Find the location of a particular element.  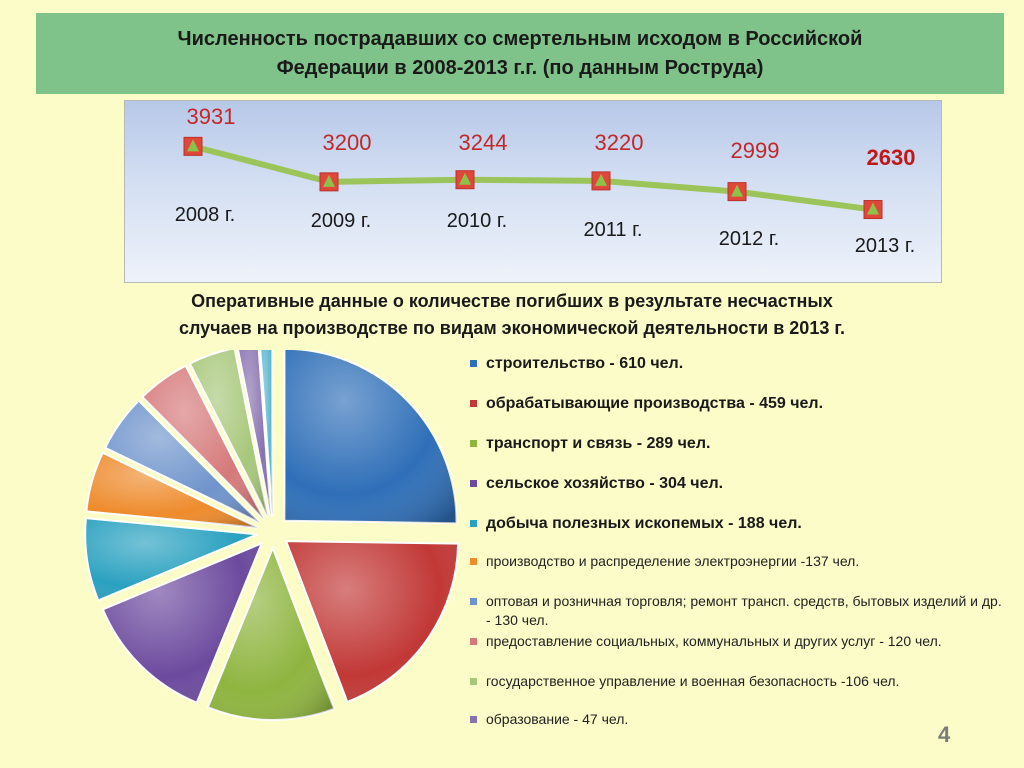

x-tick-label: 2009 г. is located at coordinates (341, 221).